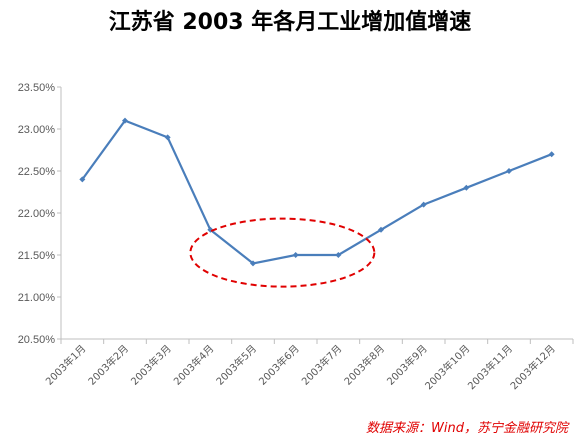 This screenshot has height=441, width=580. I want to click on x-tick-label: 2003年9月, so click(407, 365).